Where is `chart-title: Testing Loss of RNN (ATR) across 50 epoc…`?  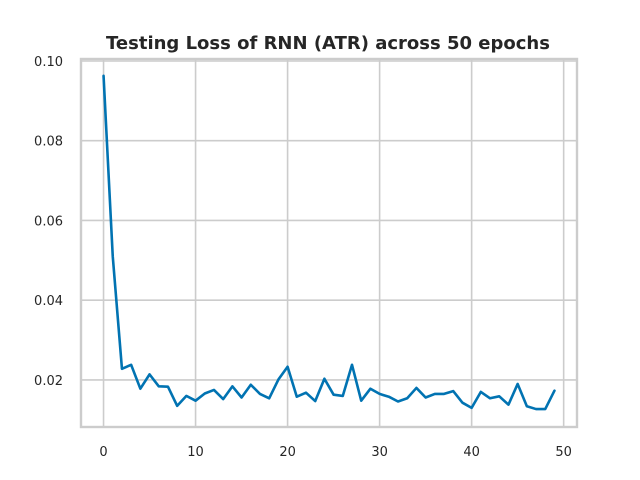 chart-title: Testing Loss of RNN (ATR) across 50 epoc… is located at coordinates (328, 43).